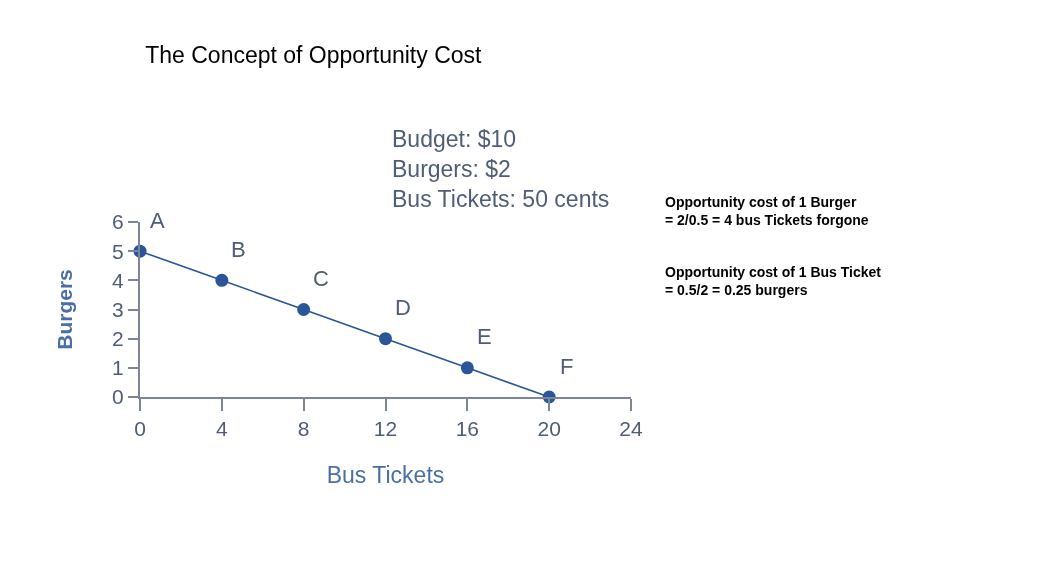 This screenshot has width=1040, height=584. What do you see at coordinates (140, 429) in the screenshot?
I see `x-tick-label: 0` at bounding box center [140, 429].